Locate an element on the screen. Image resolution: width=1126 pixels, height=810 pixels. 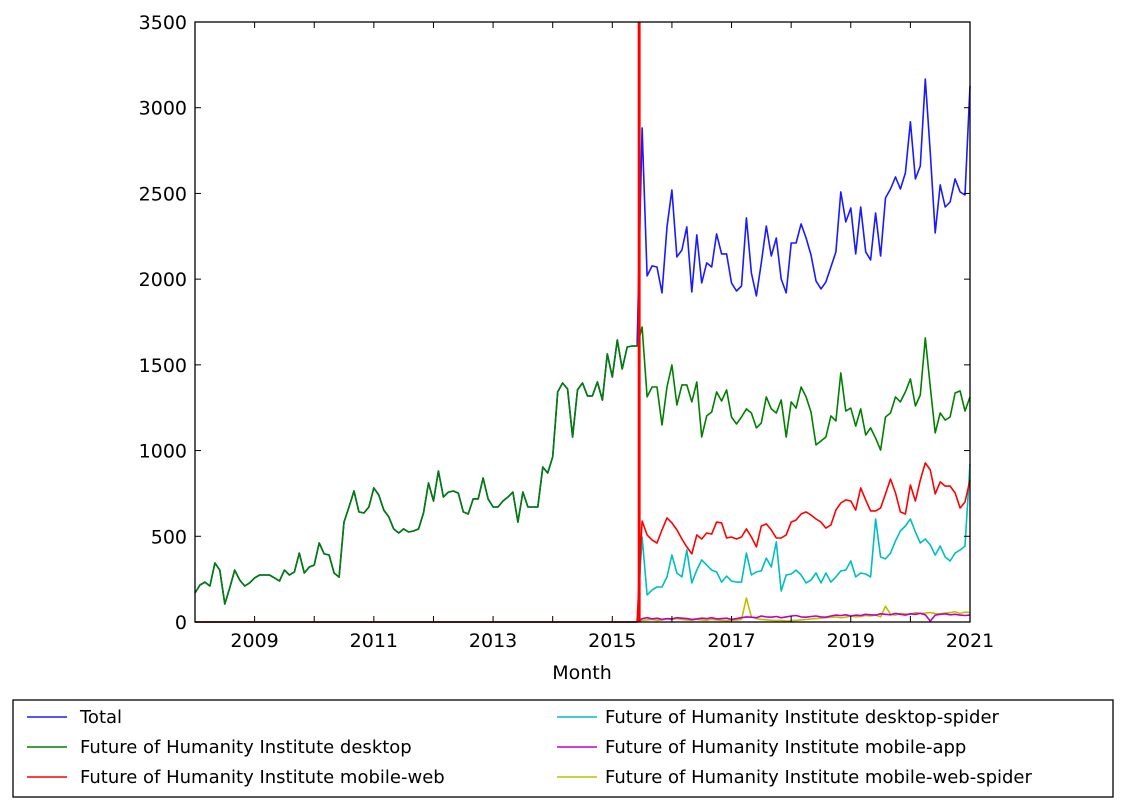
series-line-future-of-humanity-institute-desktop-spider is located at coordinates (583, 543).